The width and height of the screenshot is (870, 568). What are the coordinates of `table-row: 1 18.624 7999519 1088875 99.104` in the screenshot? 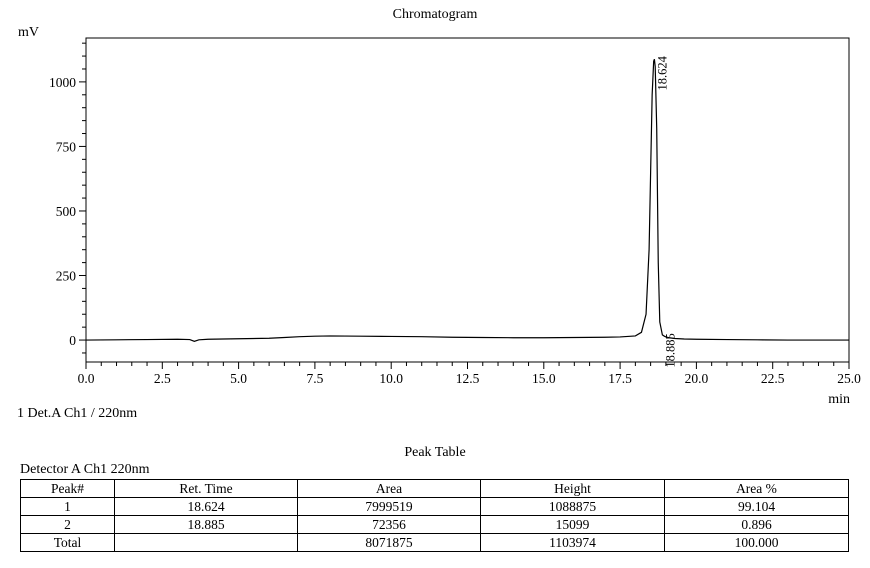 It's located at (434, 506).